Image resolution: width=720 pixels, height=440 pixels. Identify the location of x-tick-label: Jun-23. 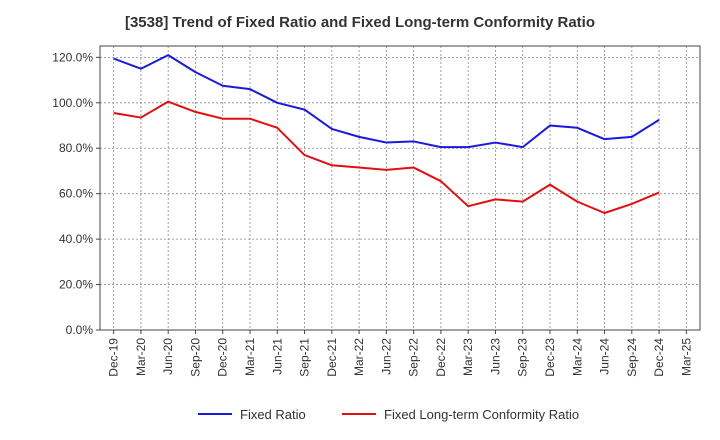
(495, 356).